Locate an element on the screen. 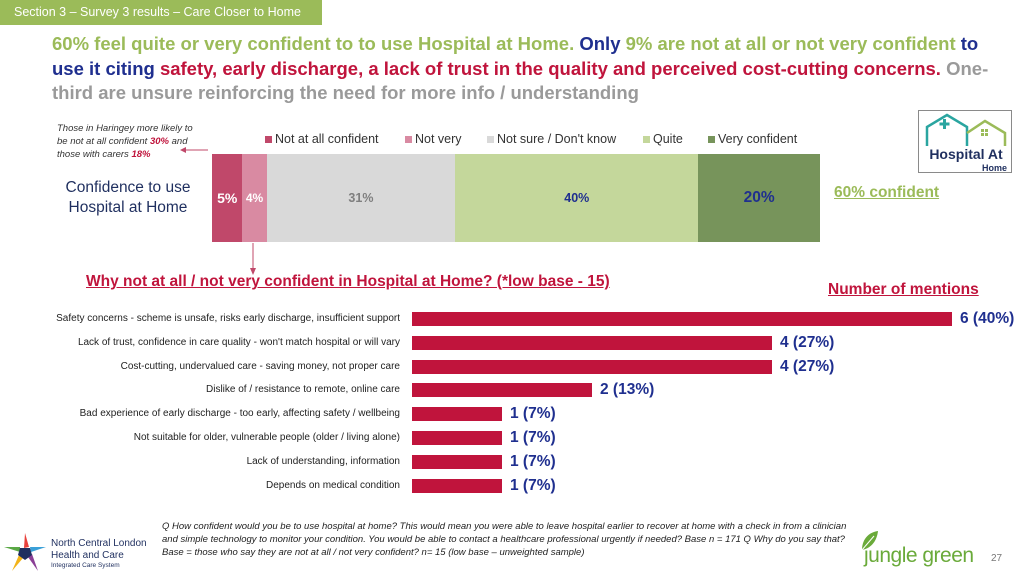 This screenshot has height=576, width=1024. stacked-segment-label: 20% is located at coordinates (759, 197).